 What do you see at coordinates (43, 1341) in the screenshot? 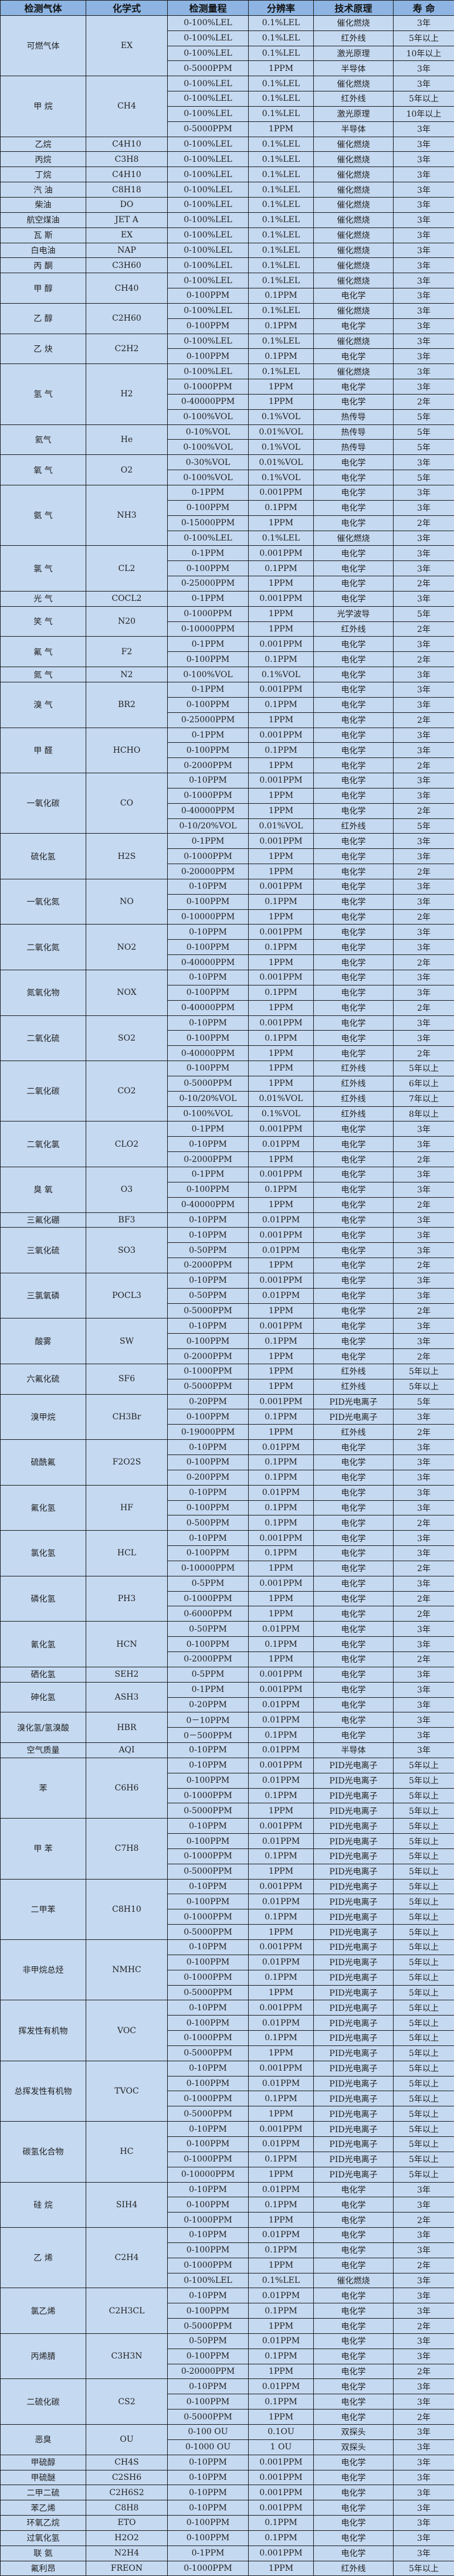
I see `gas-name-cell: 酸雾` at bounding box center [43, 1341].